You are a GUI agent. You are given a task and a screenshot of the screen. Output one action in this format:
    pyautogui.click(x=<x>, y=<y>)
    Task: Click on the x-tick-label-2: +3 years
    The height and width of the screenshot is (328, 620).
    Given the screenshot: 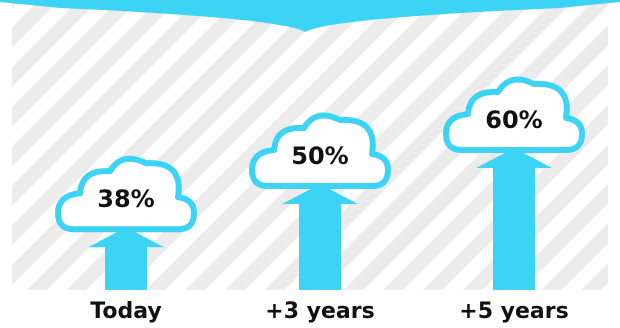 What is the action you would take?
    pyautogui.click(x=319, y=311)
    